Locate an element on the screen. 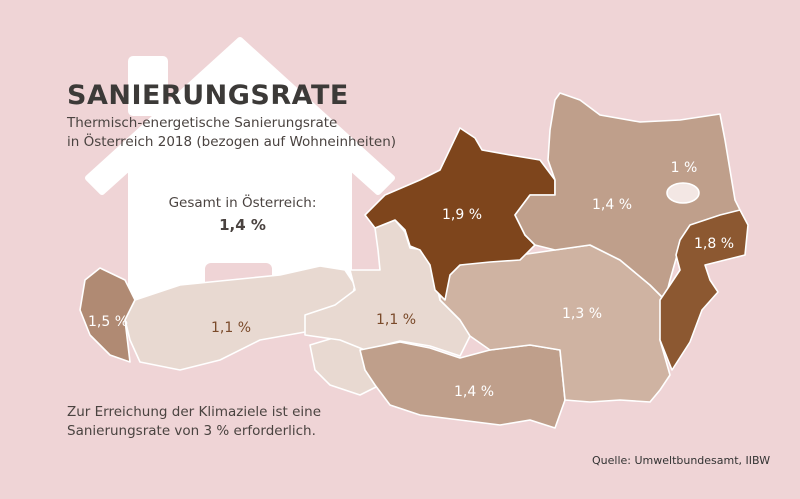 This screenshot has width=800, height=499. subtitle-line: Thermisch-energetische Sanierungsrate is located at coordinates (202, 123).